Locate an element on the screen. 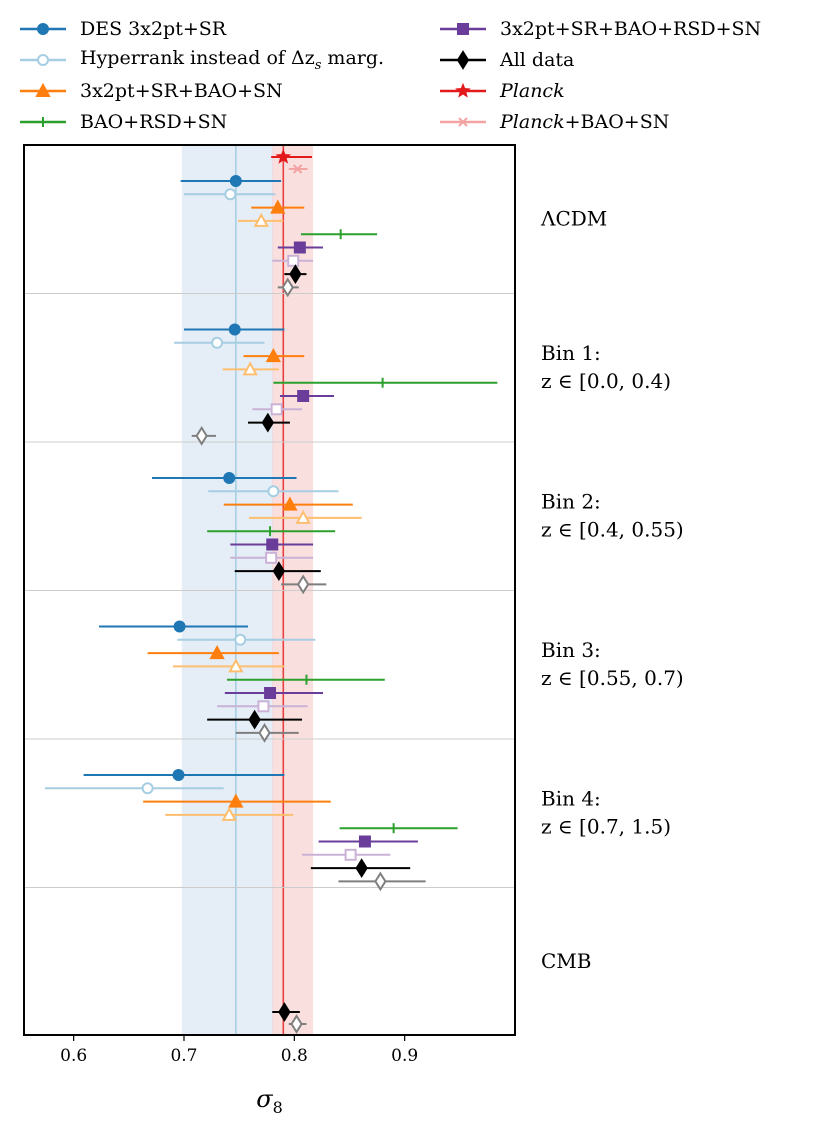  legend-item: DES 3x2pt+SR is located at coordinates (122, 29).